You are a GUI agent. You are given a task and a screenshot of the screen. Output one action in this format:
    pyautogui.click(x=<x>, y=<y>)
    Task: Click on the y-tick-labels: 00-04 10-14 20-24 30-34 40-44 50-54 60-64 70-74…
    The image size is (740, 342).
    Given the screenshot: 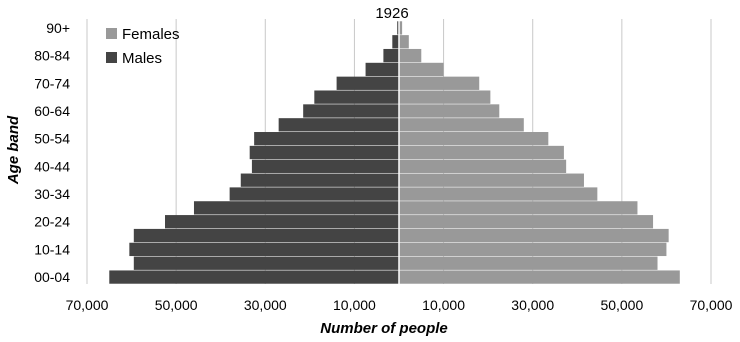 What is the action you would take?
    pyautogui.click(x=52, y=152)
    